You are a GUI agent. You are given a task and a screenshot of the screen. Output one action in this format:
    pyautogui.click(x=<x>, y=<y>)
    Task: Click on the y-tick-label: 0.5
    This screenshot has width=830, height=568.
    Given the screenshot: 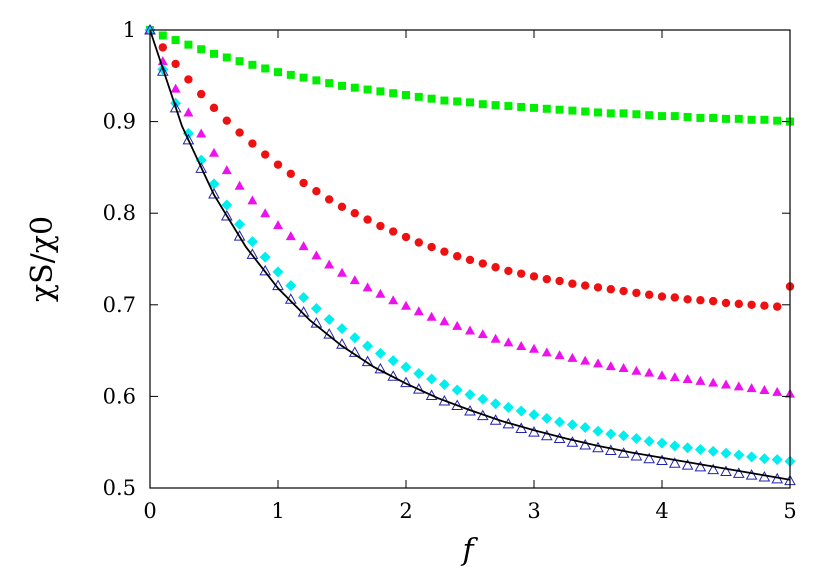 What is the action you would take?
    pyautogui.click(x=119, y=488)
    